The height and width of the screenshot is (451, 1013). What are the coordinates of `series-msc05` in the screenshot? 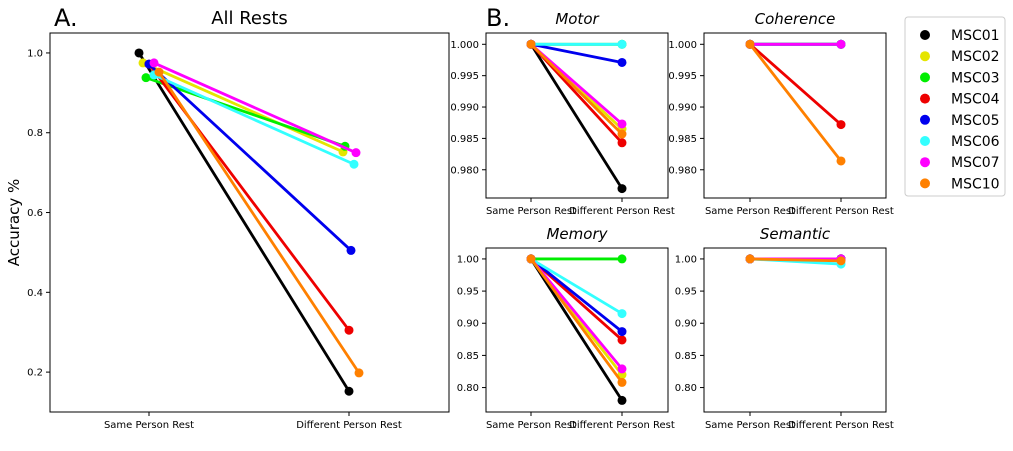 It's located at (250, 157).